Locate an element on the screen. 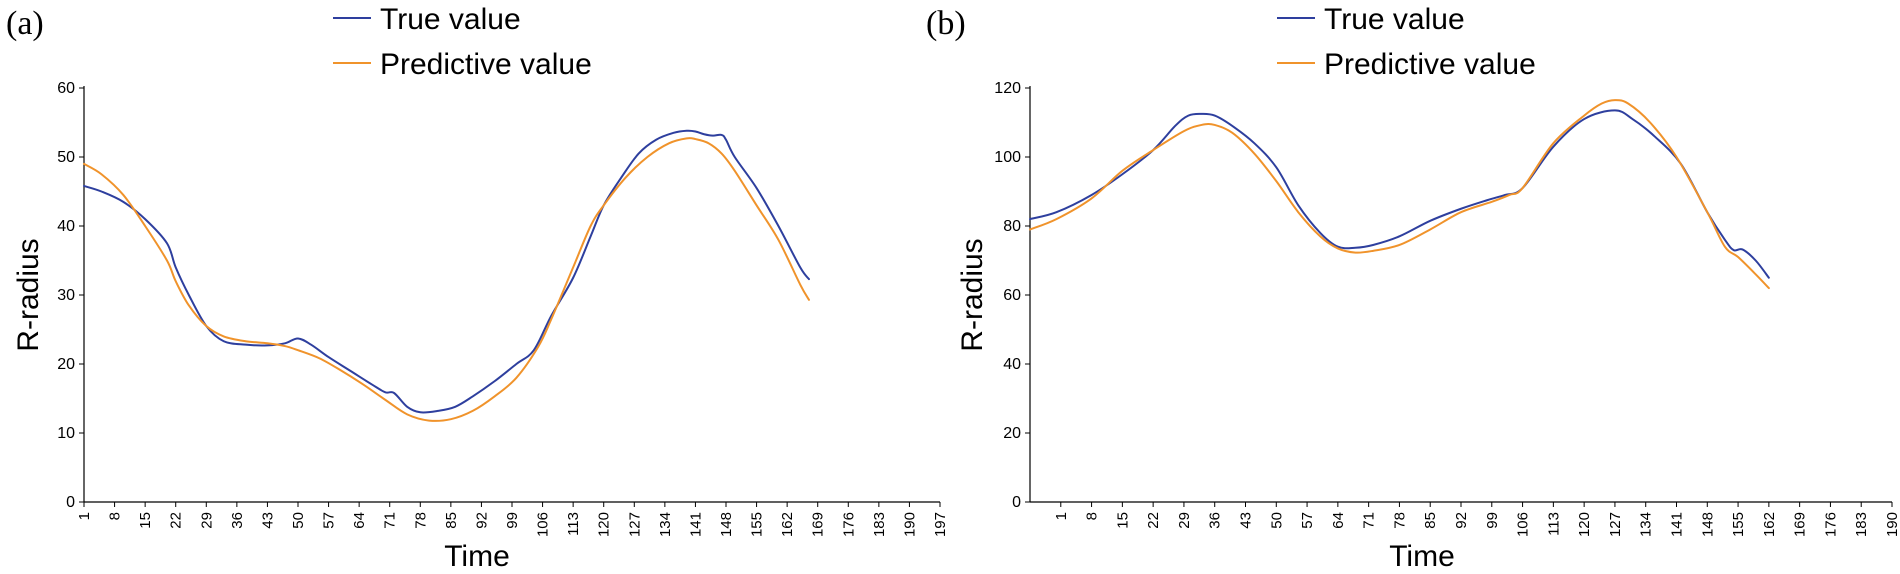  y-tick-label: 100 is located at coordinates (1007, 157).